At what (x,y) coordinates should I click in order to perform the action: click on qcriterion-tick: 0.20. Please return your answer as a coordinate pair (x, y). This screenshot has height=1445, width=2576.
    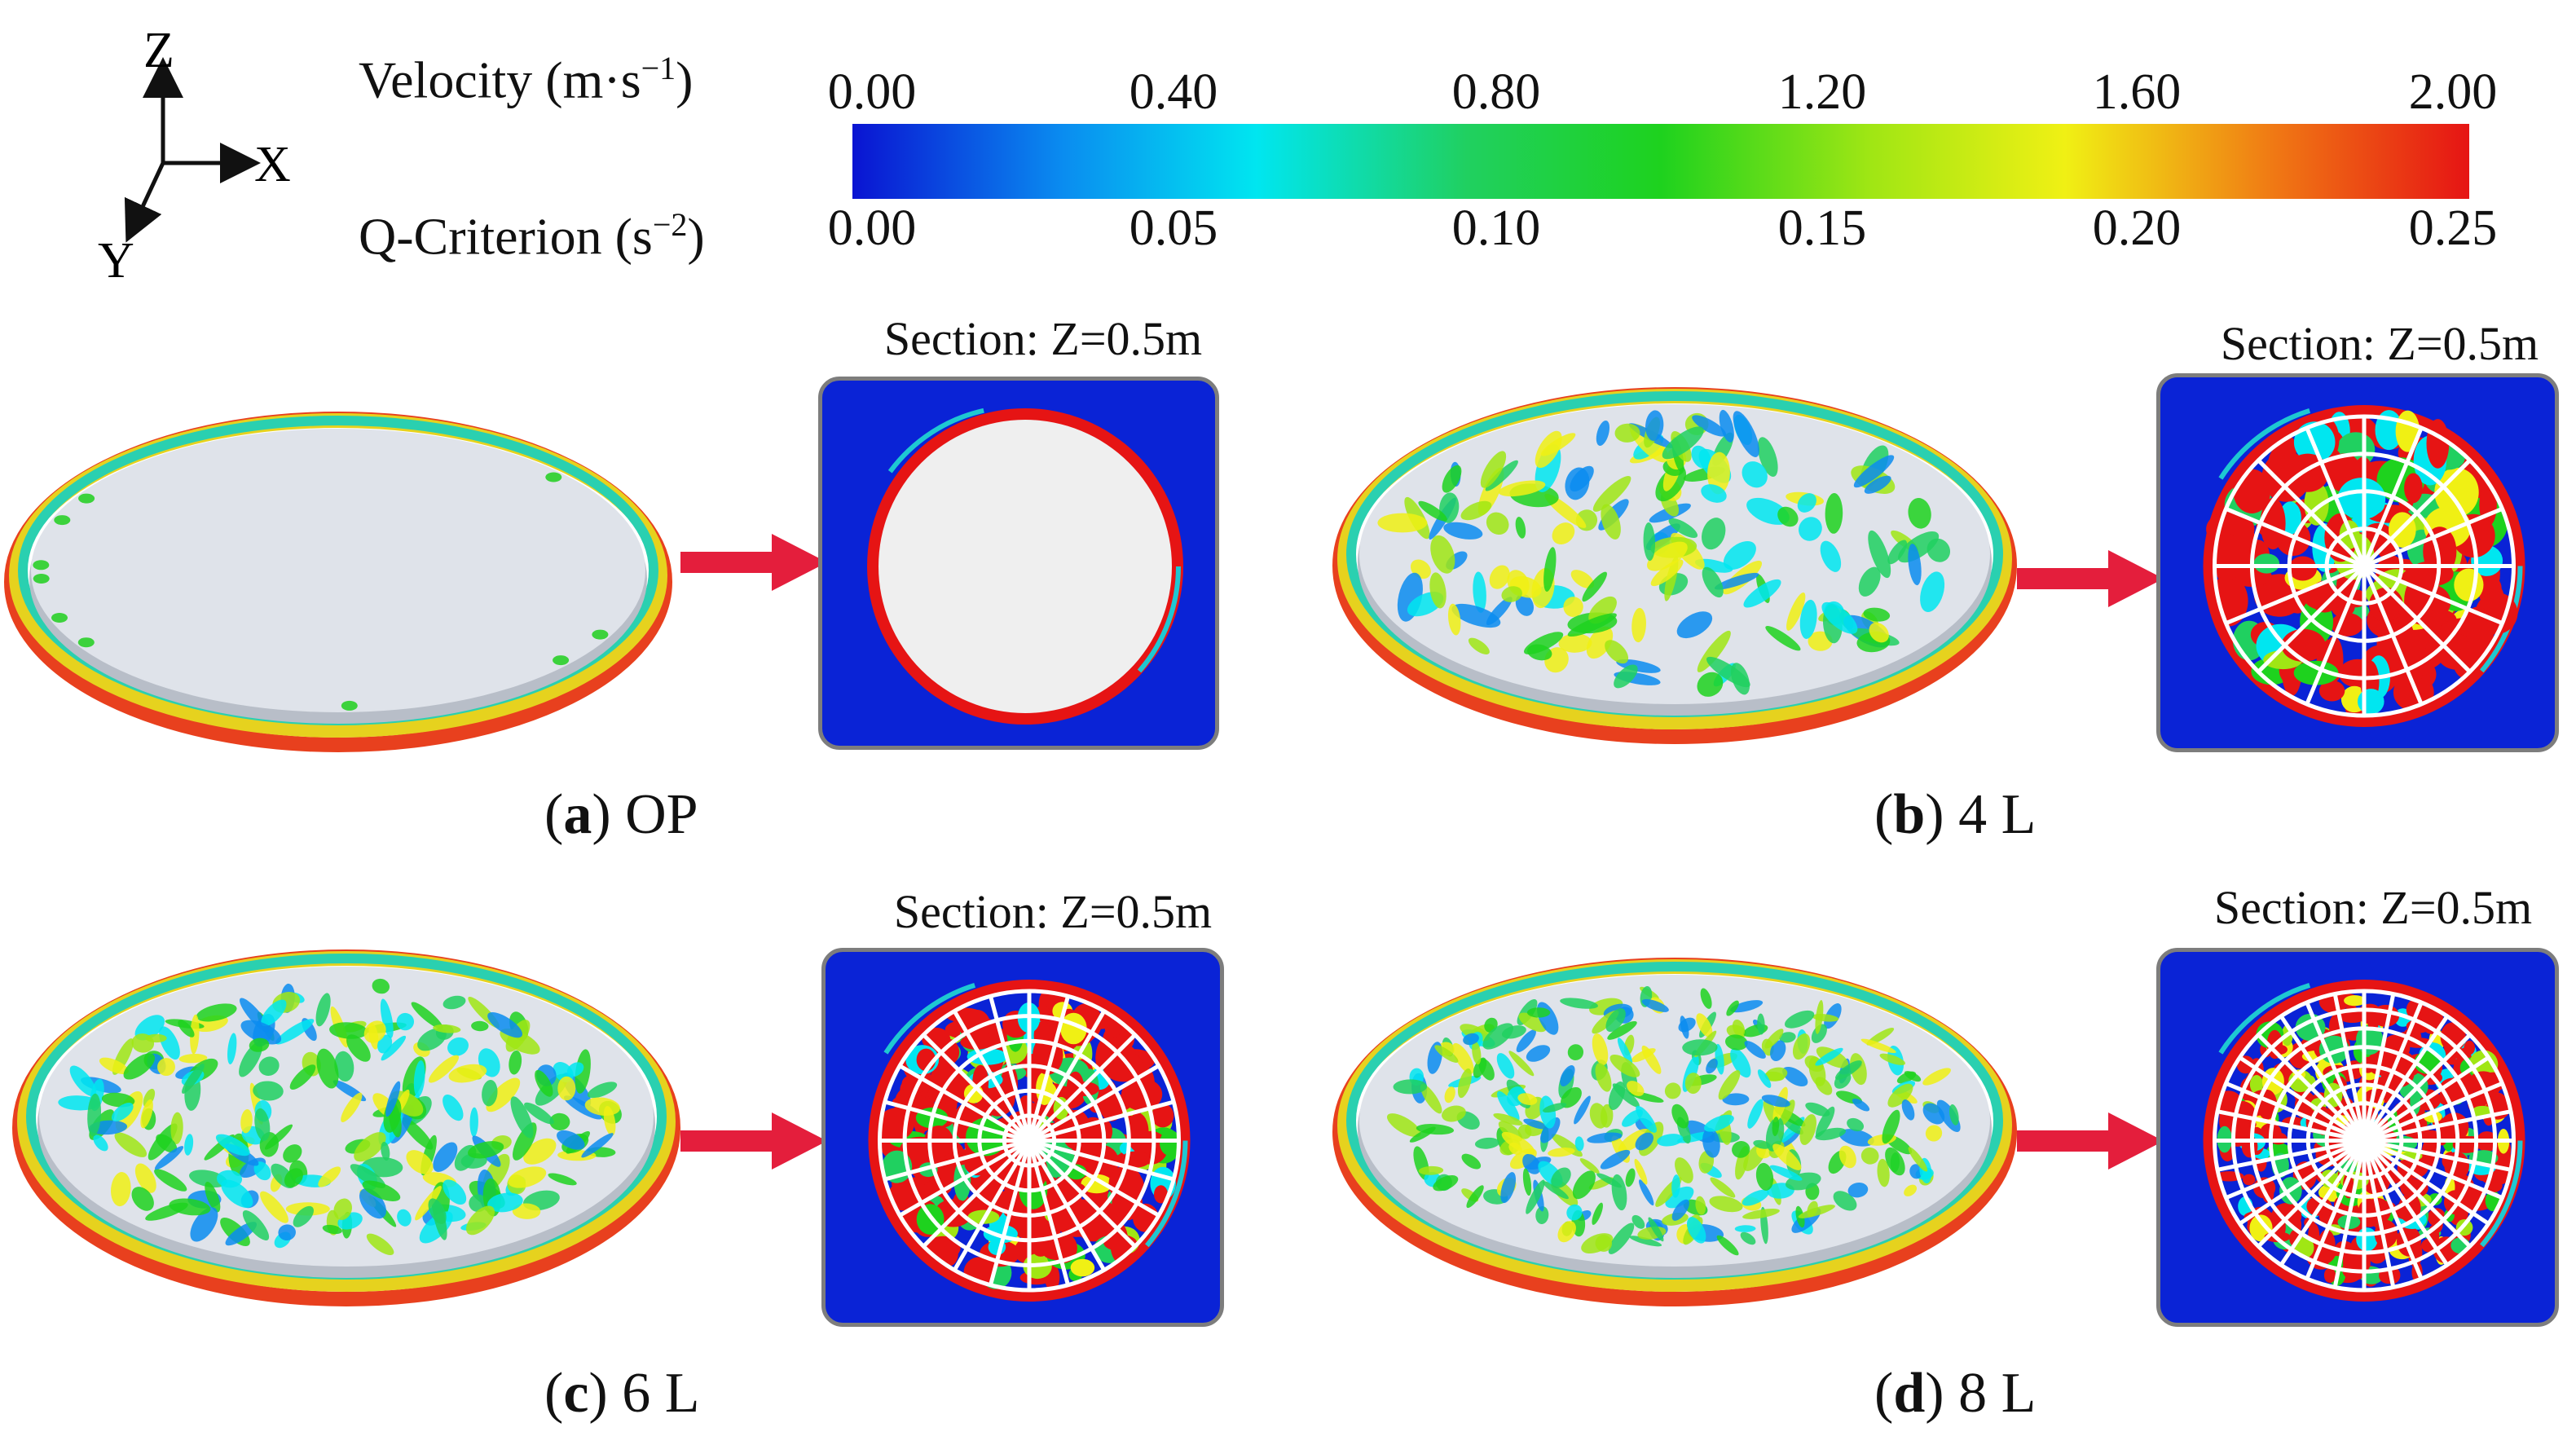
    Looking at the image, I should click on (2137, 228).